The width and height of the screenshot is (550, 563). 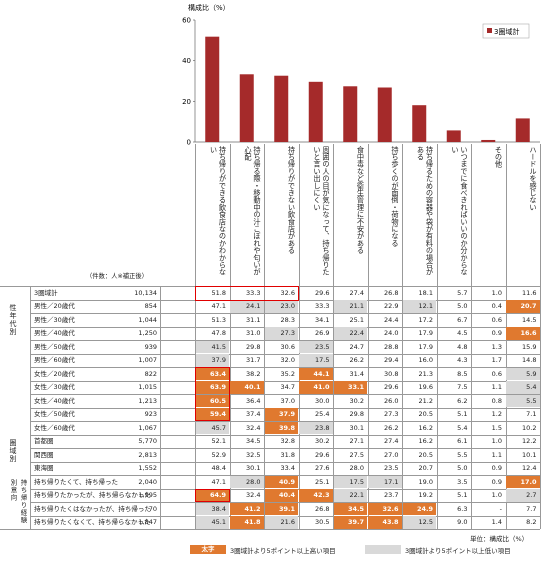 What do you see at coordinates (54, 333) in the screenshot?
I see `row-label: 男性／40歳代` at bounding box center [54, 333].